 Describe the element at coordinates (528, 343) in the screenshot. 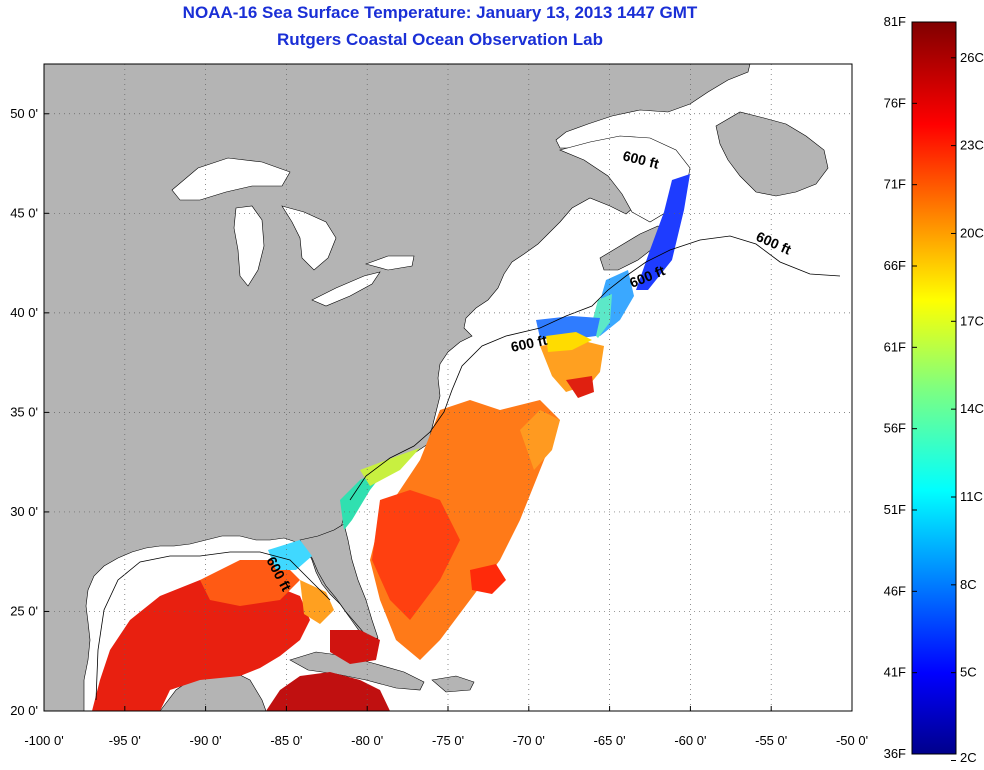

I see `depth-label: 600 ft` at that location.